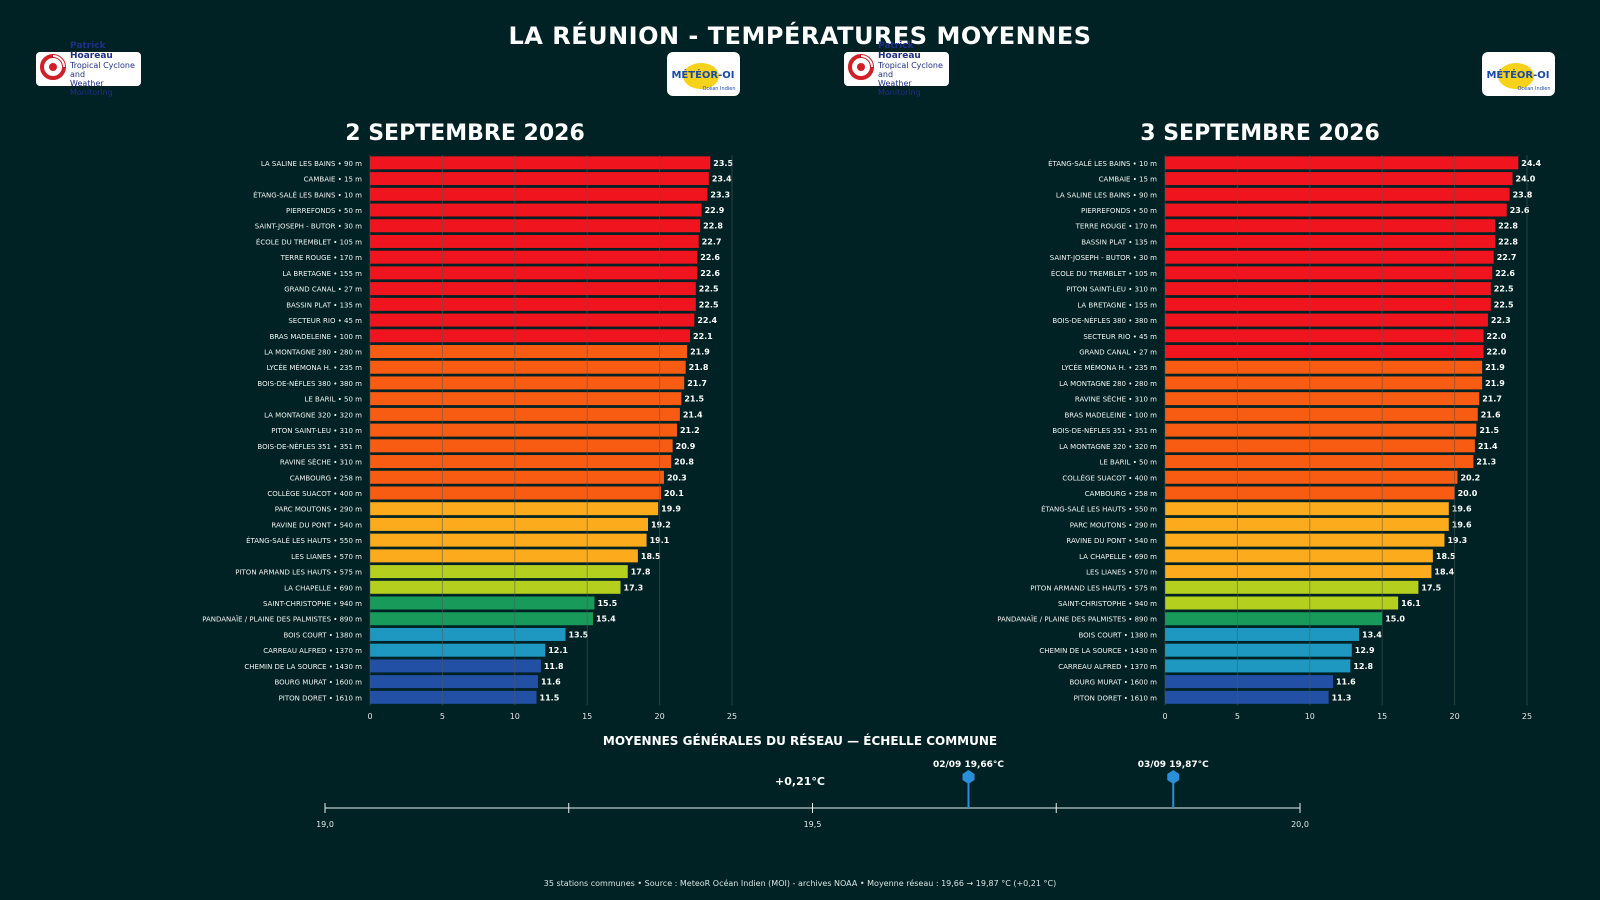 The image size is (1600, 900). What do you see at coordinates (321, 258) in the screenshot?
I see `category-label: TERRE ROUGE • 170 m` at bounding box center [321, 258].